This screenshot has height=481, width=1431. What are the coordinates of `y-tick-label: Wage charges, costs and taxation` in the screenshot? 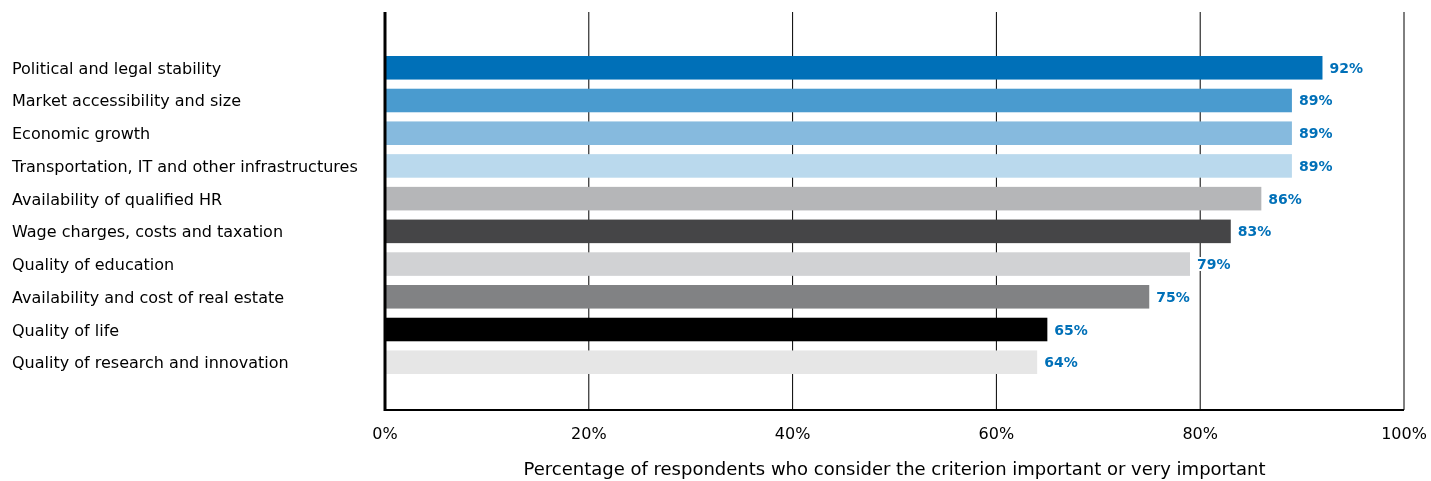 It's located at (148, 232).